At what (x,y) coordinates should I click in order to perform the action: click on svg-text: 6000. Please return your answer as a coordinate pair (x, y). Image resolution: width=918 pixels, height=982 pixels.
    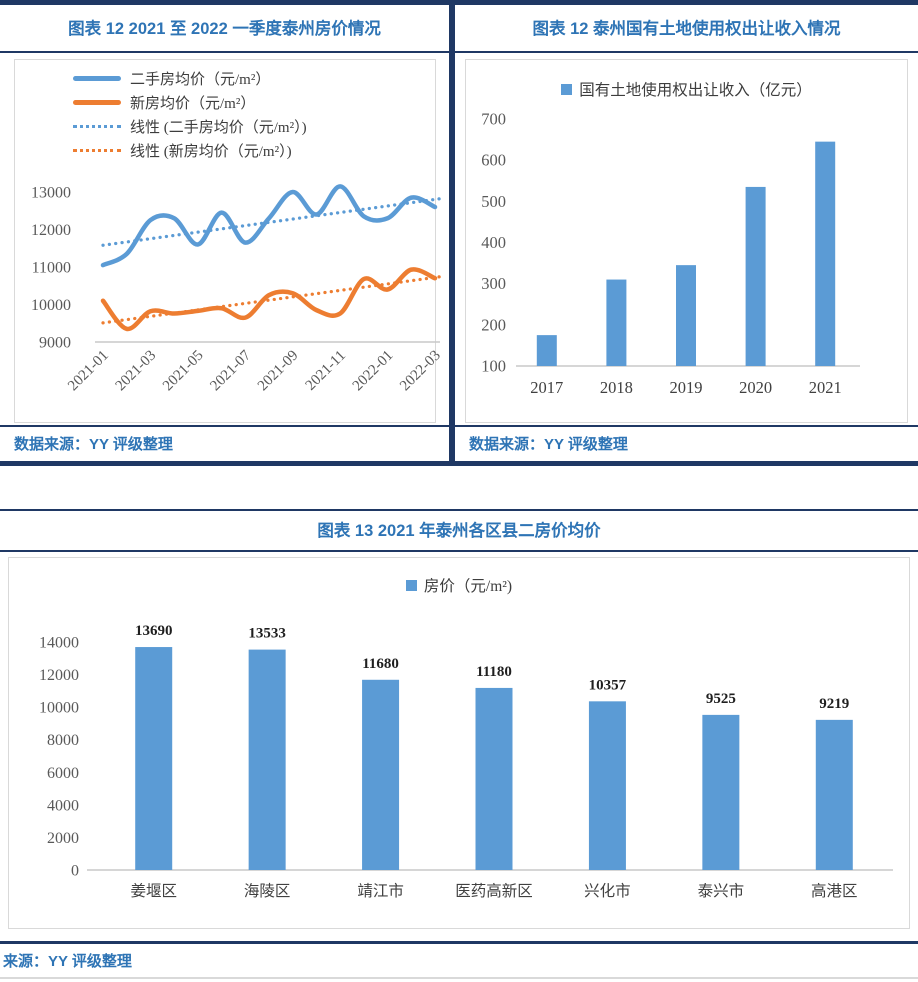
    Looking at the image, I should click on (63, 773).